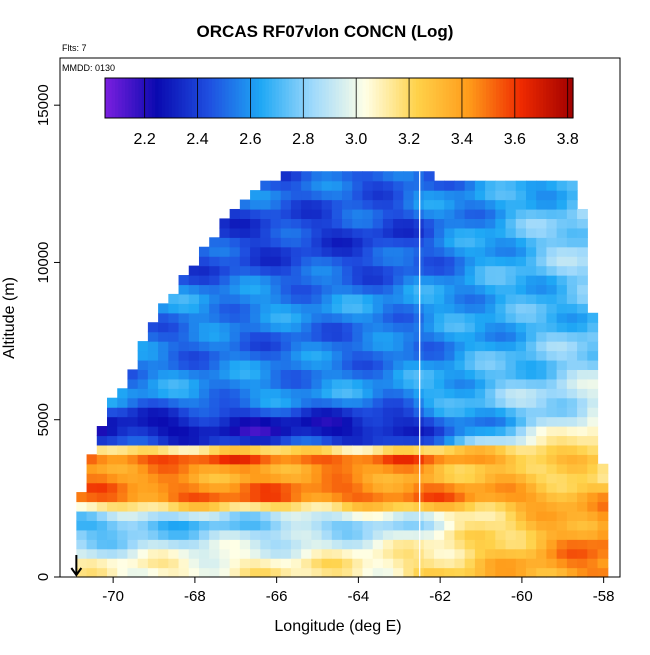 Image resolution: width=650 pixels, height=655 pixels. What do you see at coordinates (515, 139) in the screenshot?
I see `colorbar-tick-label: 3.6` at bounding box center [515, 139].